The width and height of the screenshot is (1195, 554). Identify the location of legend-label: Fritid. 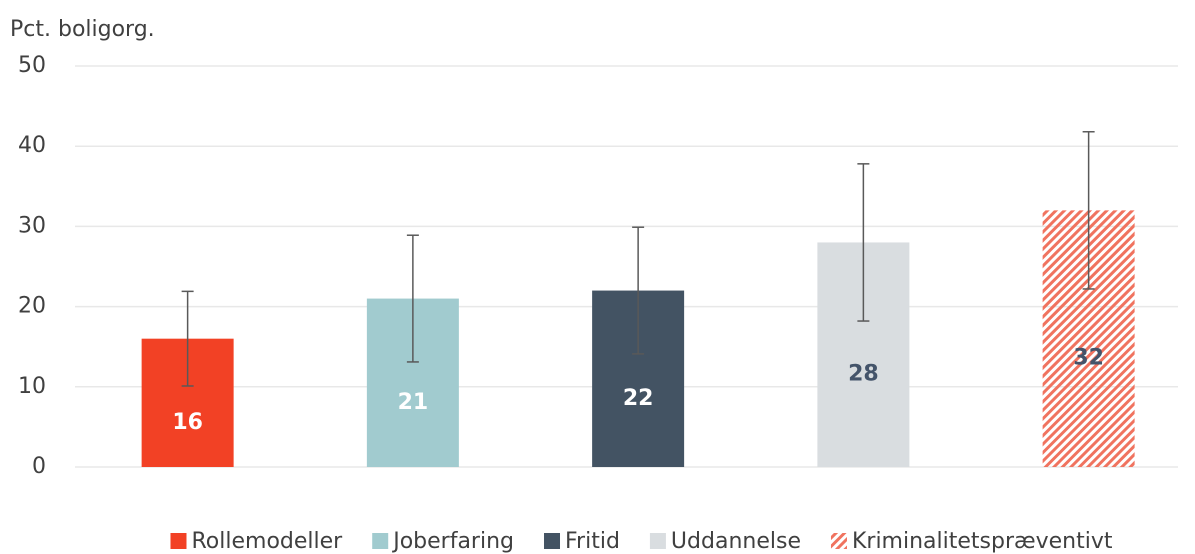
(592, 541).